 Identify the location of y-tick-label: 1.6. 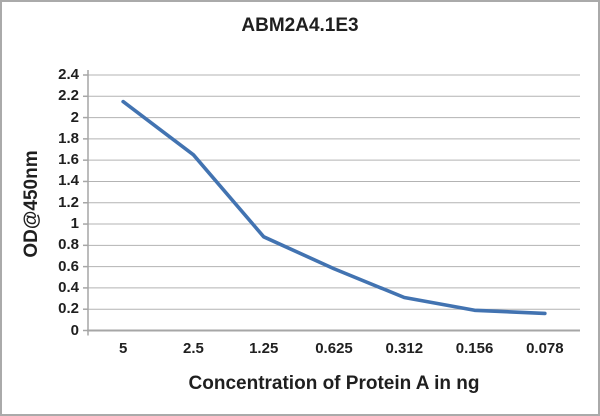
(68, 160).